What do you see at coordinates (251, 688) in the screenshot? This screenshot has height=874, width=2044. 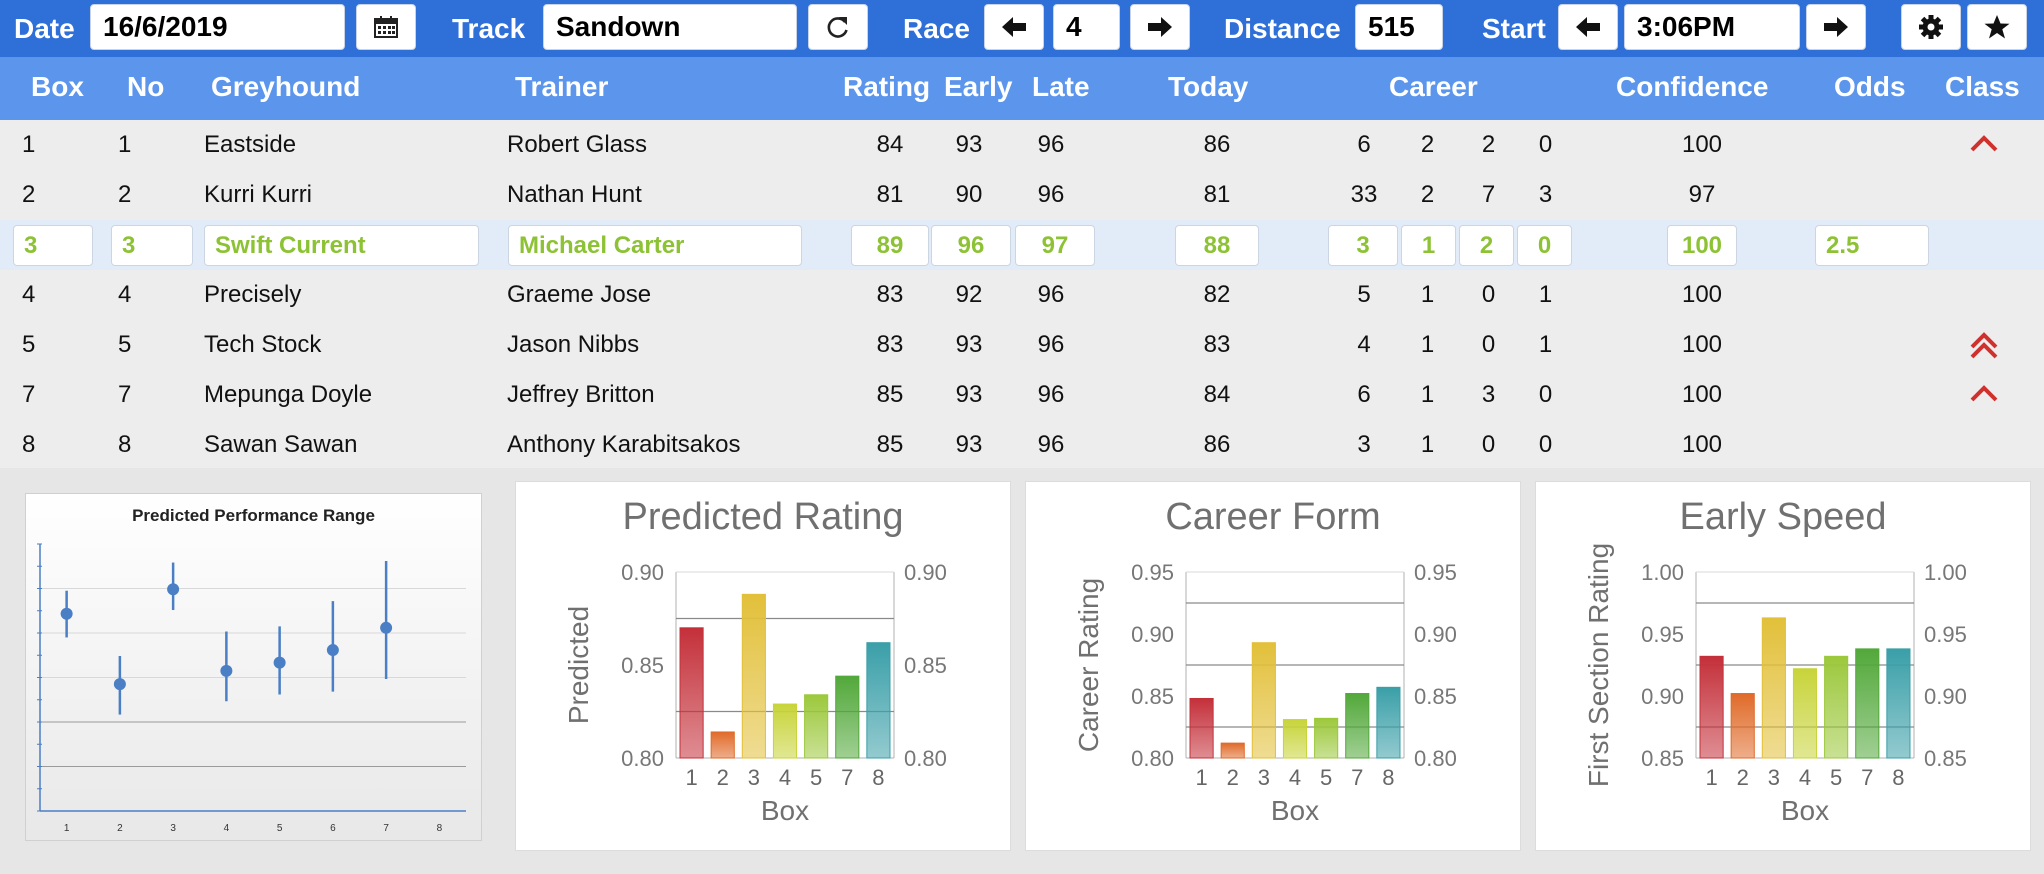 I see `performance-range-plot: 1 2 3 4 5 6 7 8` at bounding box center [251, 688].